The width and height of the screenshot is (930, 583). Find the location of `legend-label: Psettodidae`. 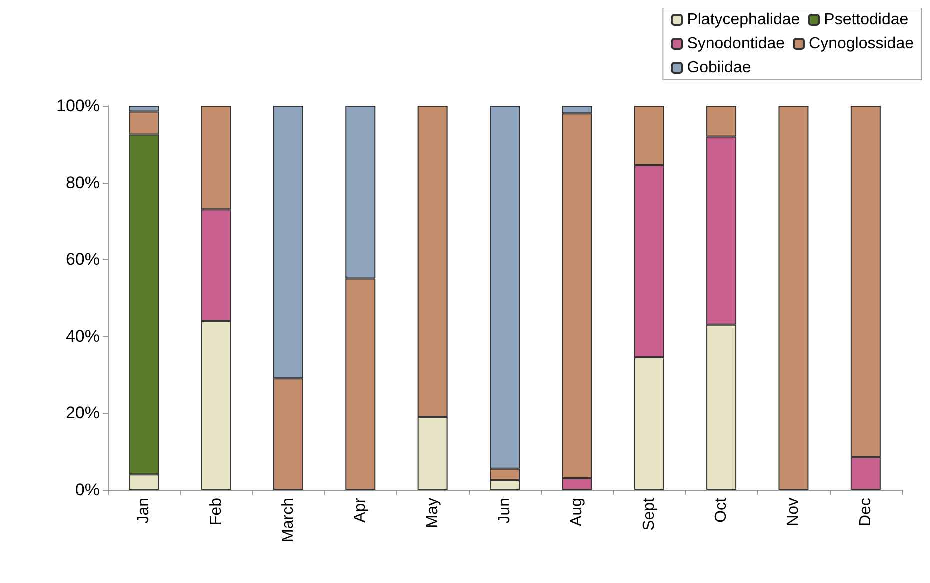

legend-label: Psettodidae is located at coordinates (866, 20).